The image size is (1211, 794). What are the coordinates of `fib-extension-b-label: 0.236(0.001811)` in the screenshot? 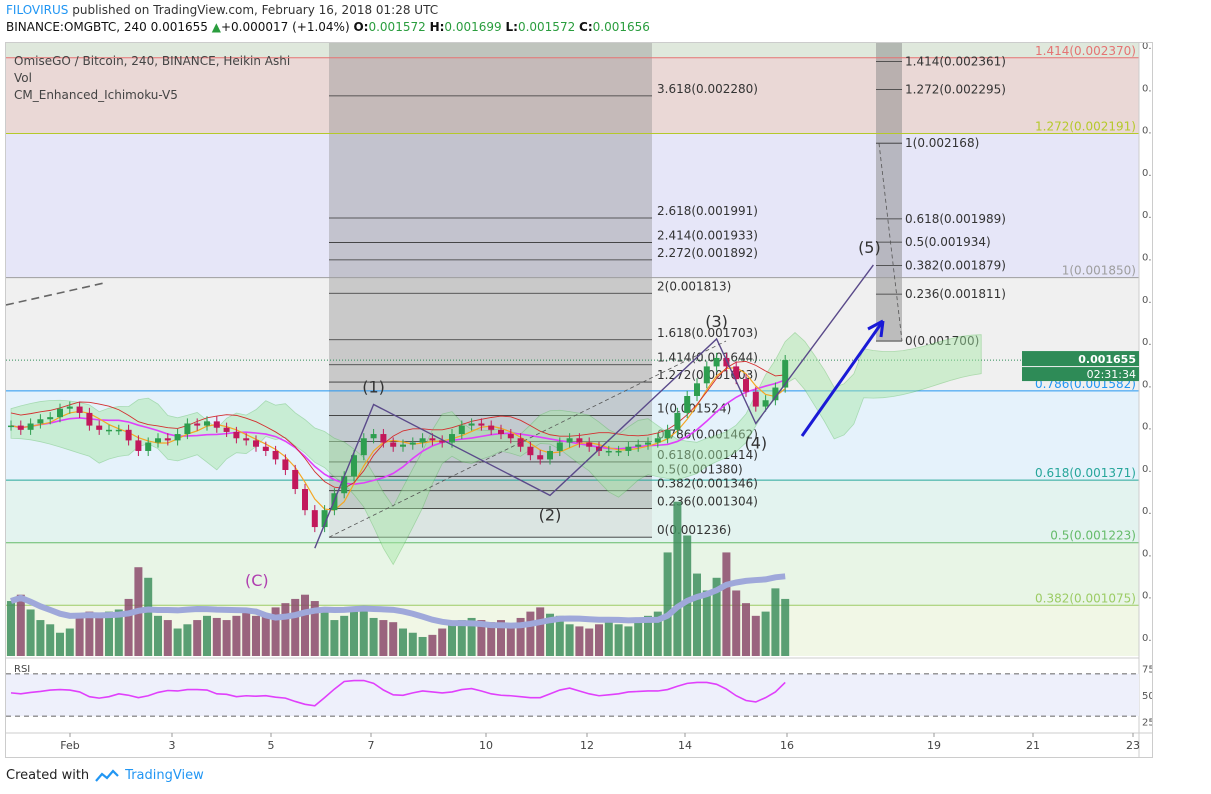 It's located at (955, 294).